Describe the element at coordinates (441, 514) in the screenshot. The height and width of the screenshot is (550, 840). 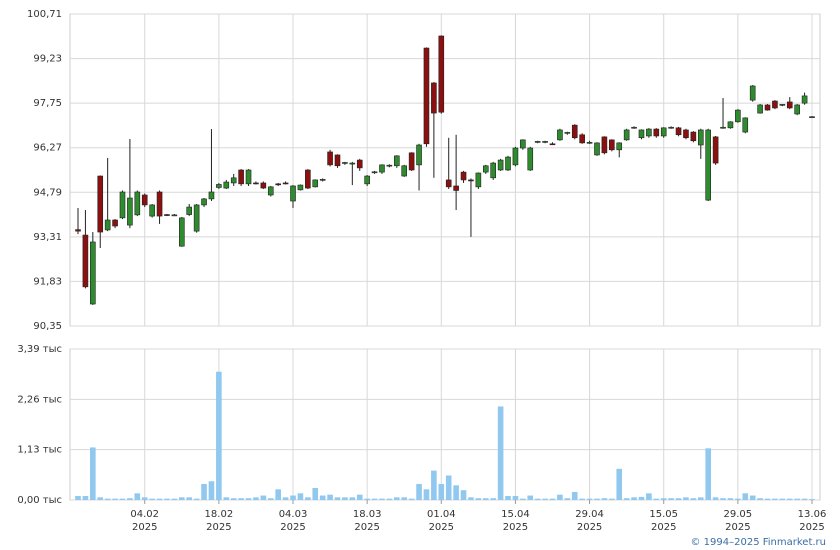
I see `x-tick-label: 01.04` at that location.